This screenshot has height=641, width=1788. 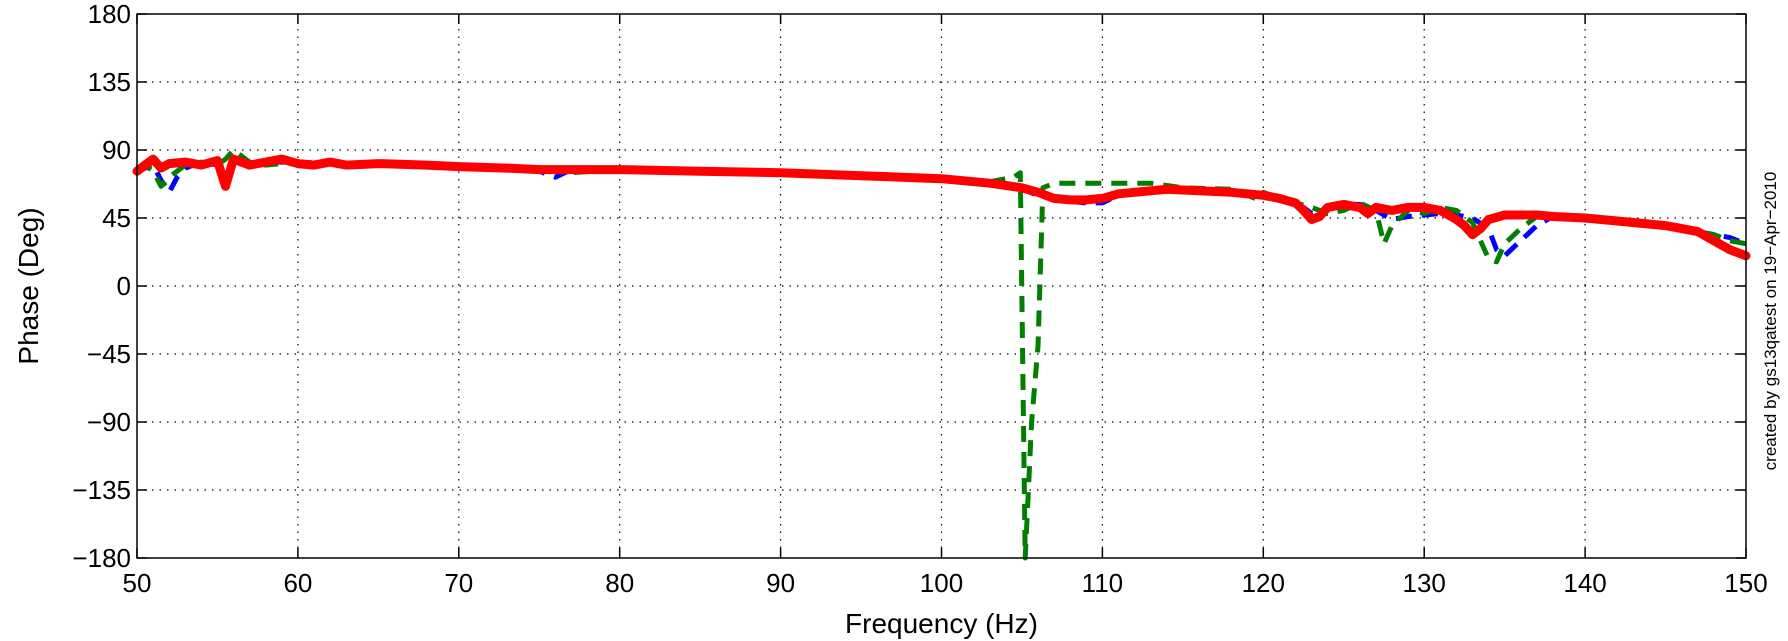 I want to click on x-tick-label: 100, so click(x=941, y=583).